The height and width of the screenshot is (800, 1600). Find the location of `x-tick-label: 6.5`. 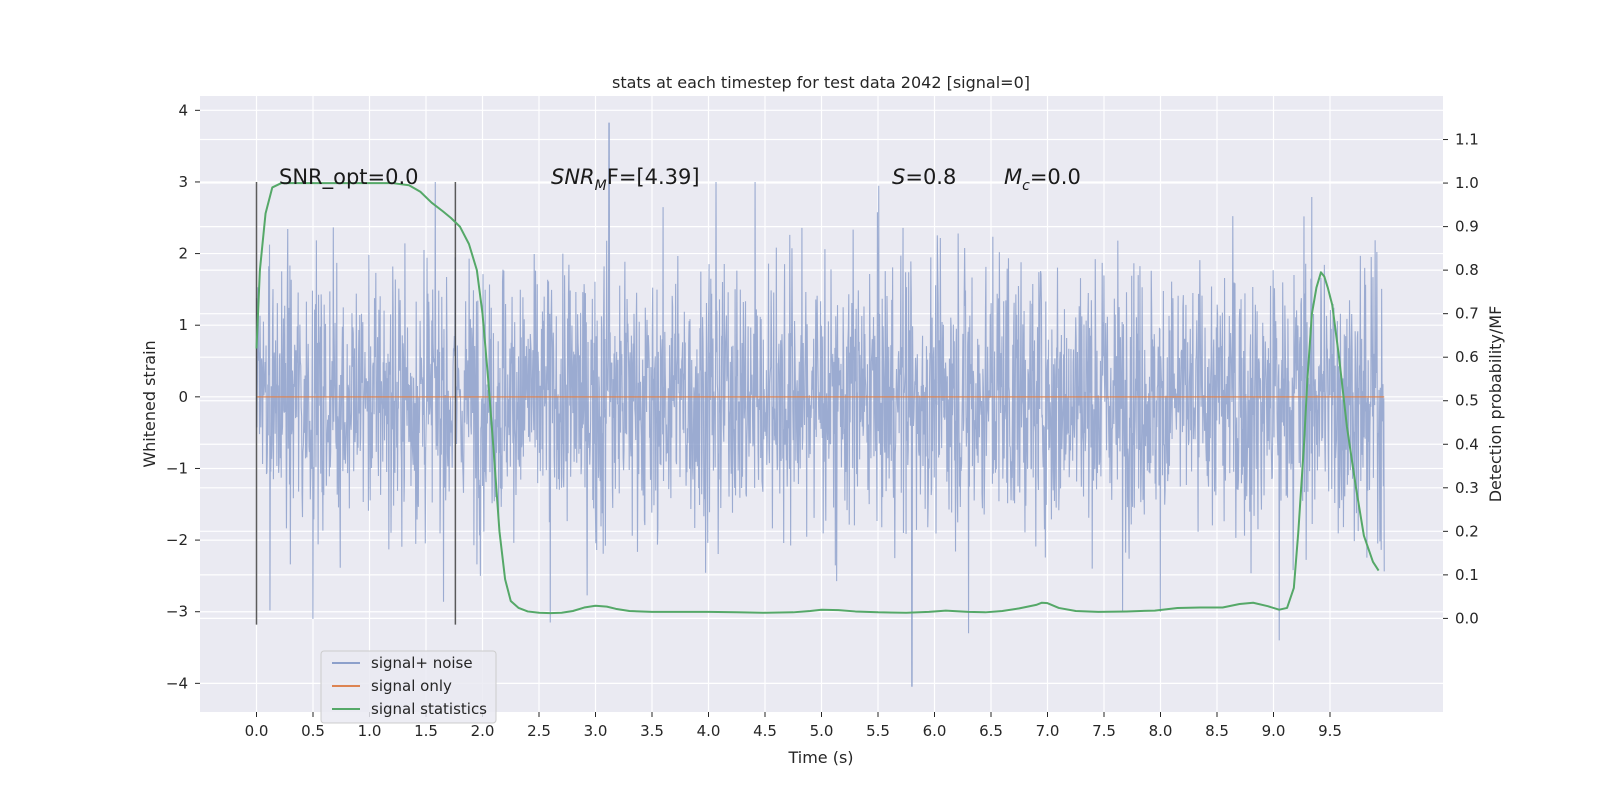

x-tick-label: 6.5 is located at coordinates (991, 731).